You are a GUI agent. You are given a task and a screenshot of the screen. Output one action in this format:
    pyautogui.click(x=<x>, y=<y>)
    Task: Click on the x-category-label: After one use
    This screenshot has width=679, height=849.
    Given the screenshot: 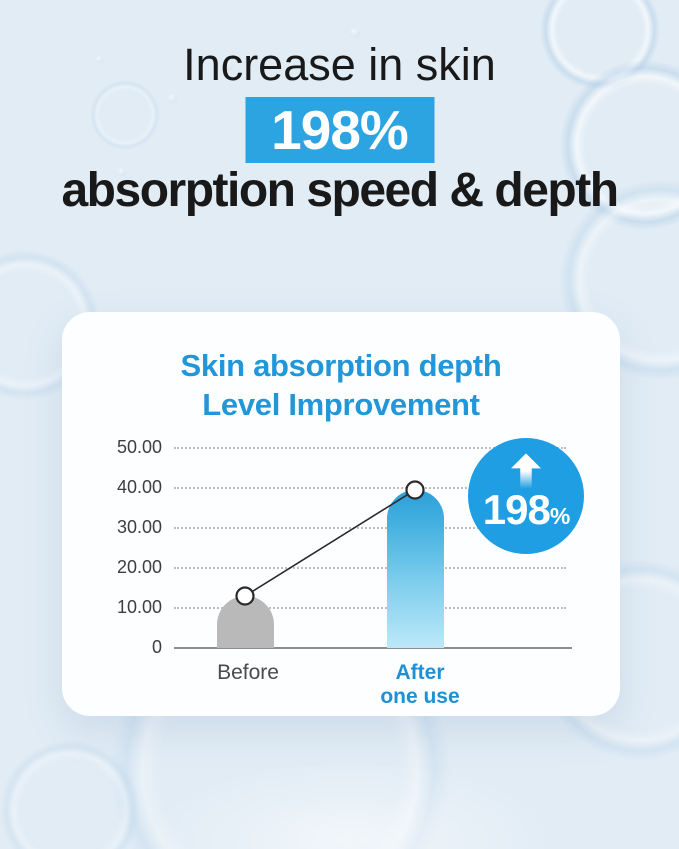 What is the action you would take?
    pyautogui.click(x=420, y=685)
    